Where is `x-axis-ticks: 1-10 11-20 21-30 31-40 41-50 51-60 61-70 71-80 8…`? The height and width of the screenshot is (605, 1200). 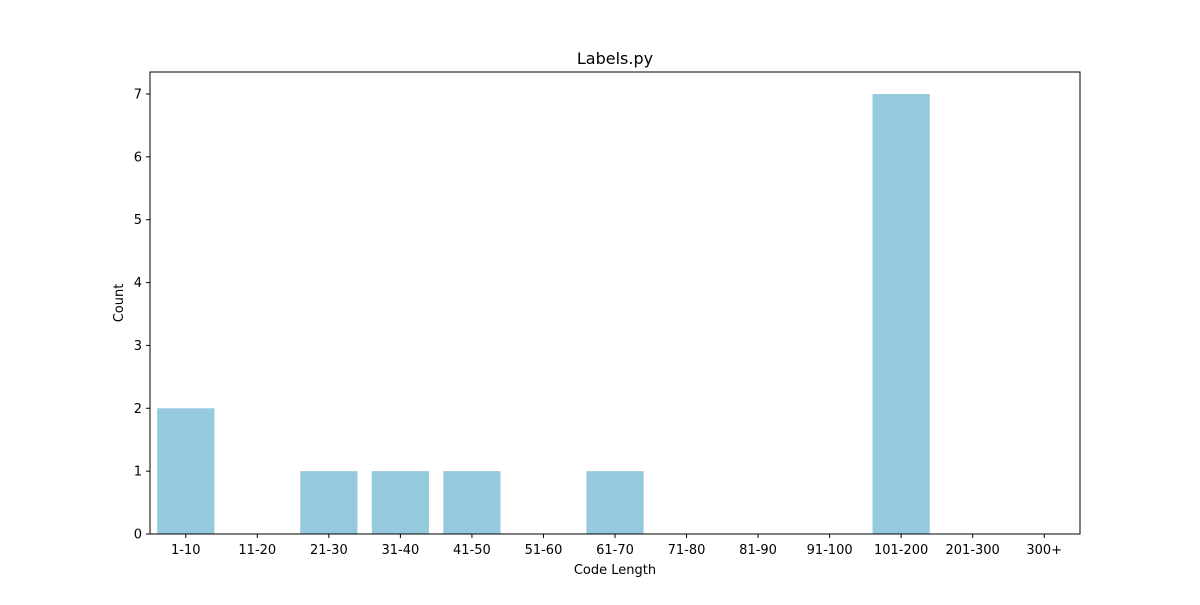
x-axis-ticks: 1-10 11-20 21-30 31-40 41-50 51-60 61-70 71-80 8… is located at coordinates (616, 546).